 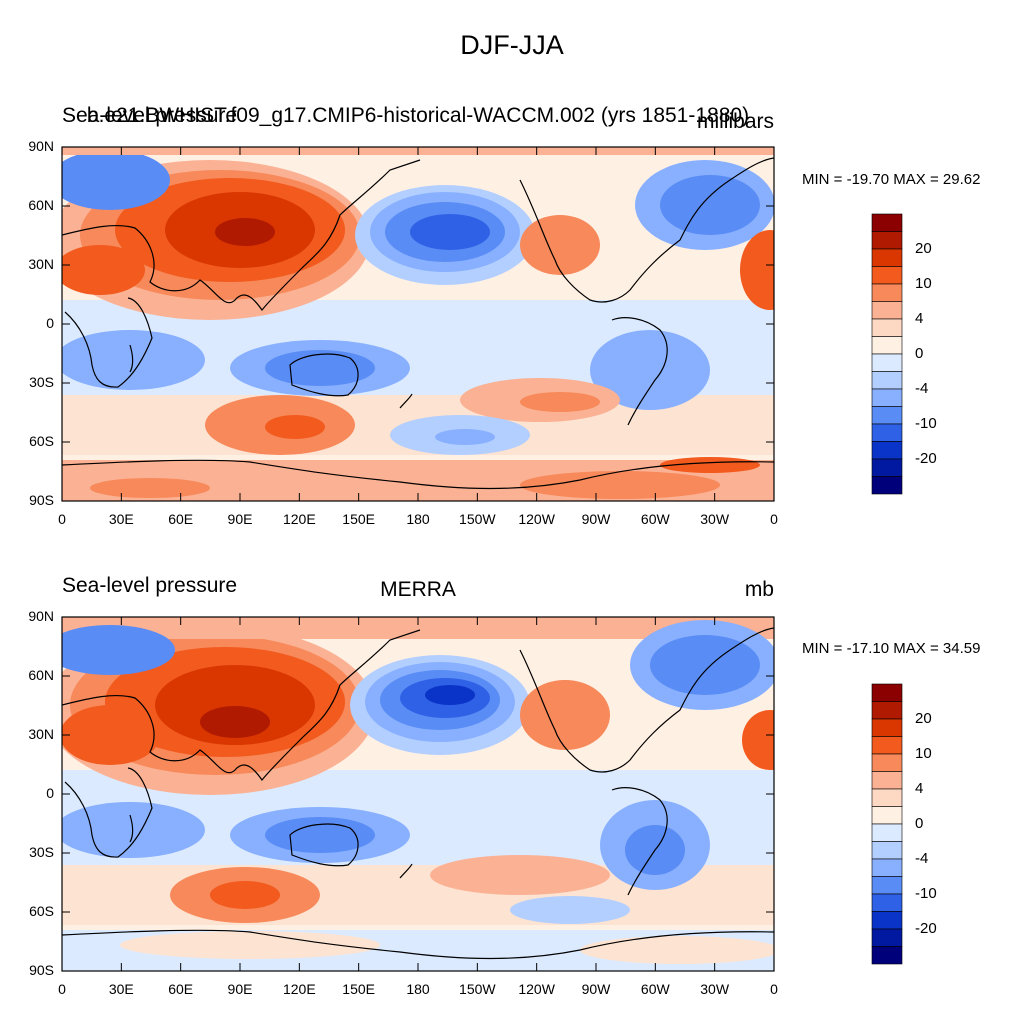 I want to click on lat-label: 60N, so click(x=41, y=205).